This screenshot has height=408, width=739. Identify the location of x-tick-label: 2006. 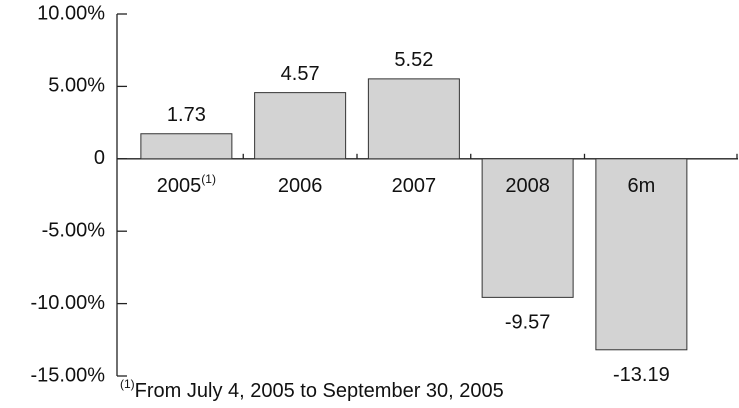
(300, 186).